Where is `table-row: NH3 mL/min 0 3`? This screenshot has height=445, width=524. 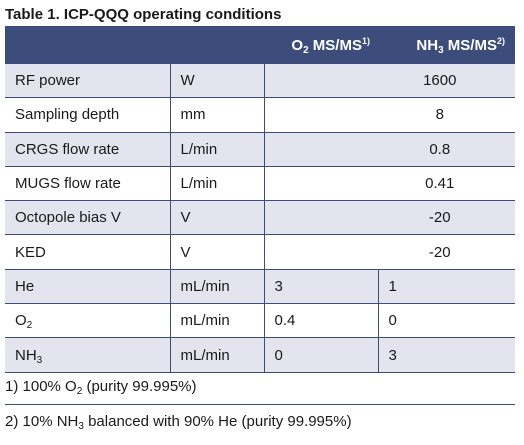
table-row: NH3 mL/min 0 3 is located at coordinates (260, 355).